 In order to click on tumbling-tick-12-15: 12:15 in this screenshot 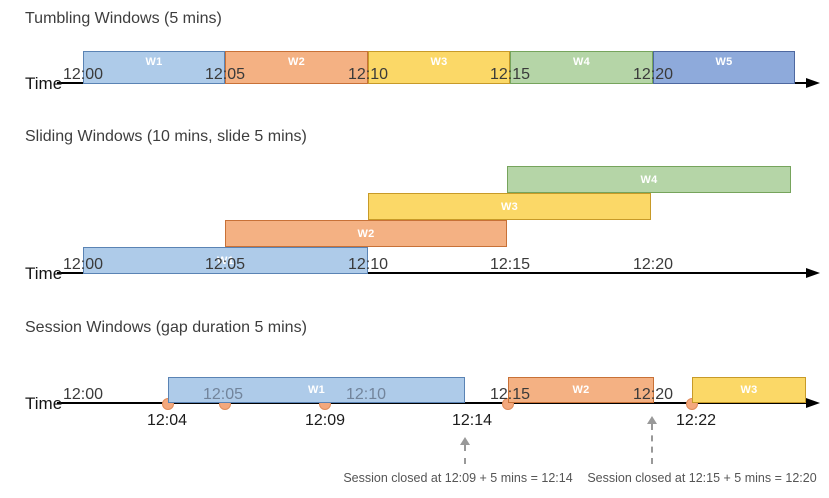, I will do `click(510, 74)`.